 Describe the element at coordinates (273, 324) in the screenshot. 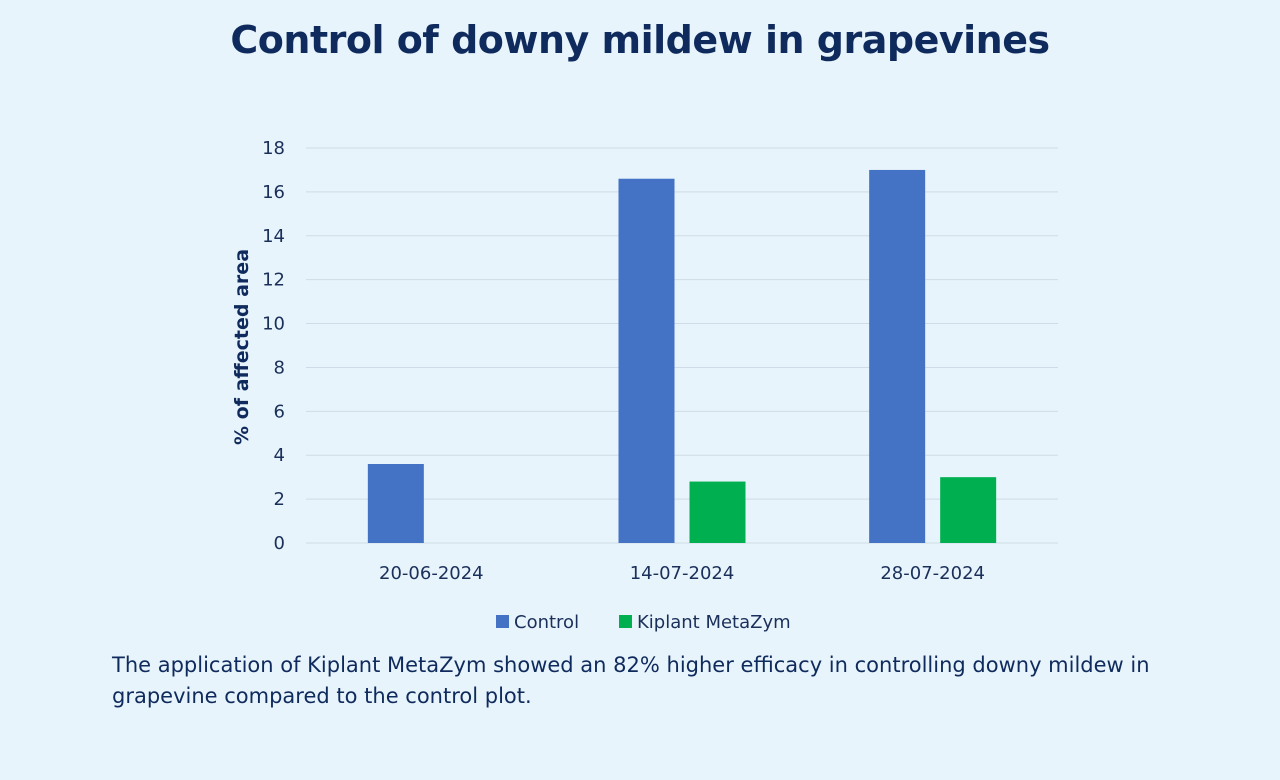

I see `y-tick-label: 10` at that location.